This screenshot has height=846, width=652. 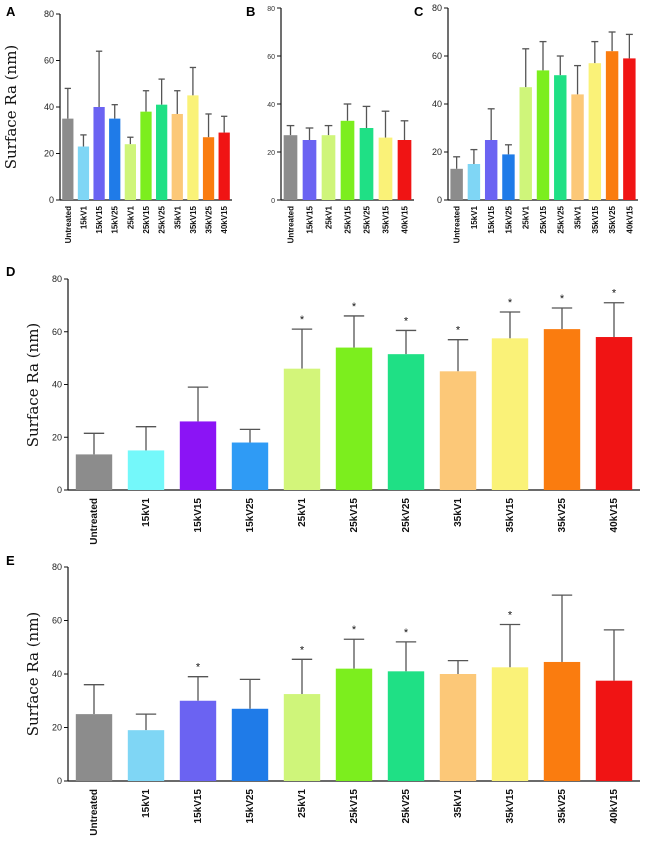 What do you see at coordinates (209, 219) in the screenshot?
I see `x-tick-label: 35kV25` at bounding box center [209, 219].